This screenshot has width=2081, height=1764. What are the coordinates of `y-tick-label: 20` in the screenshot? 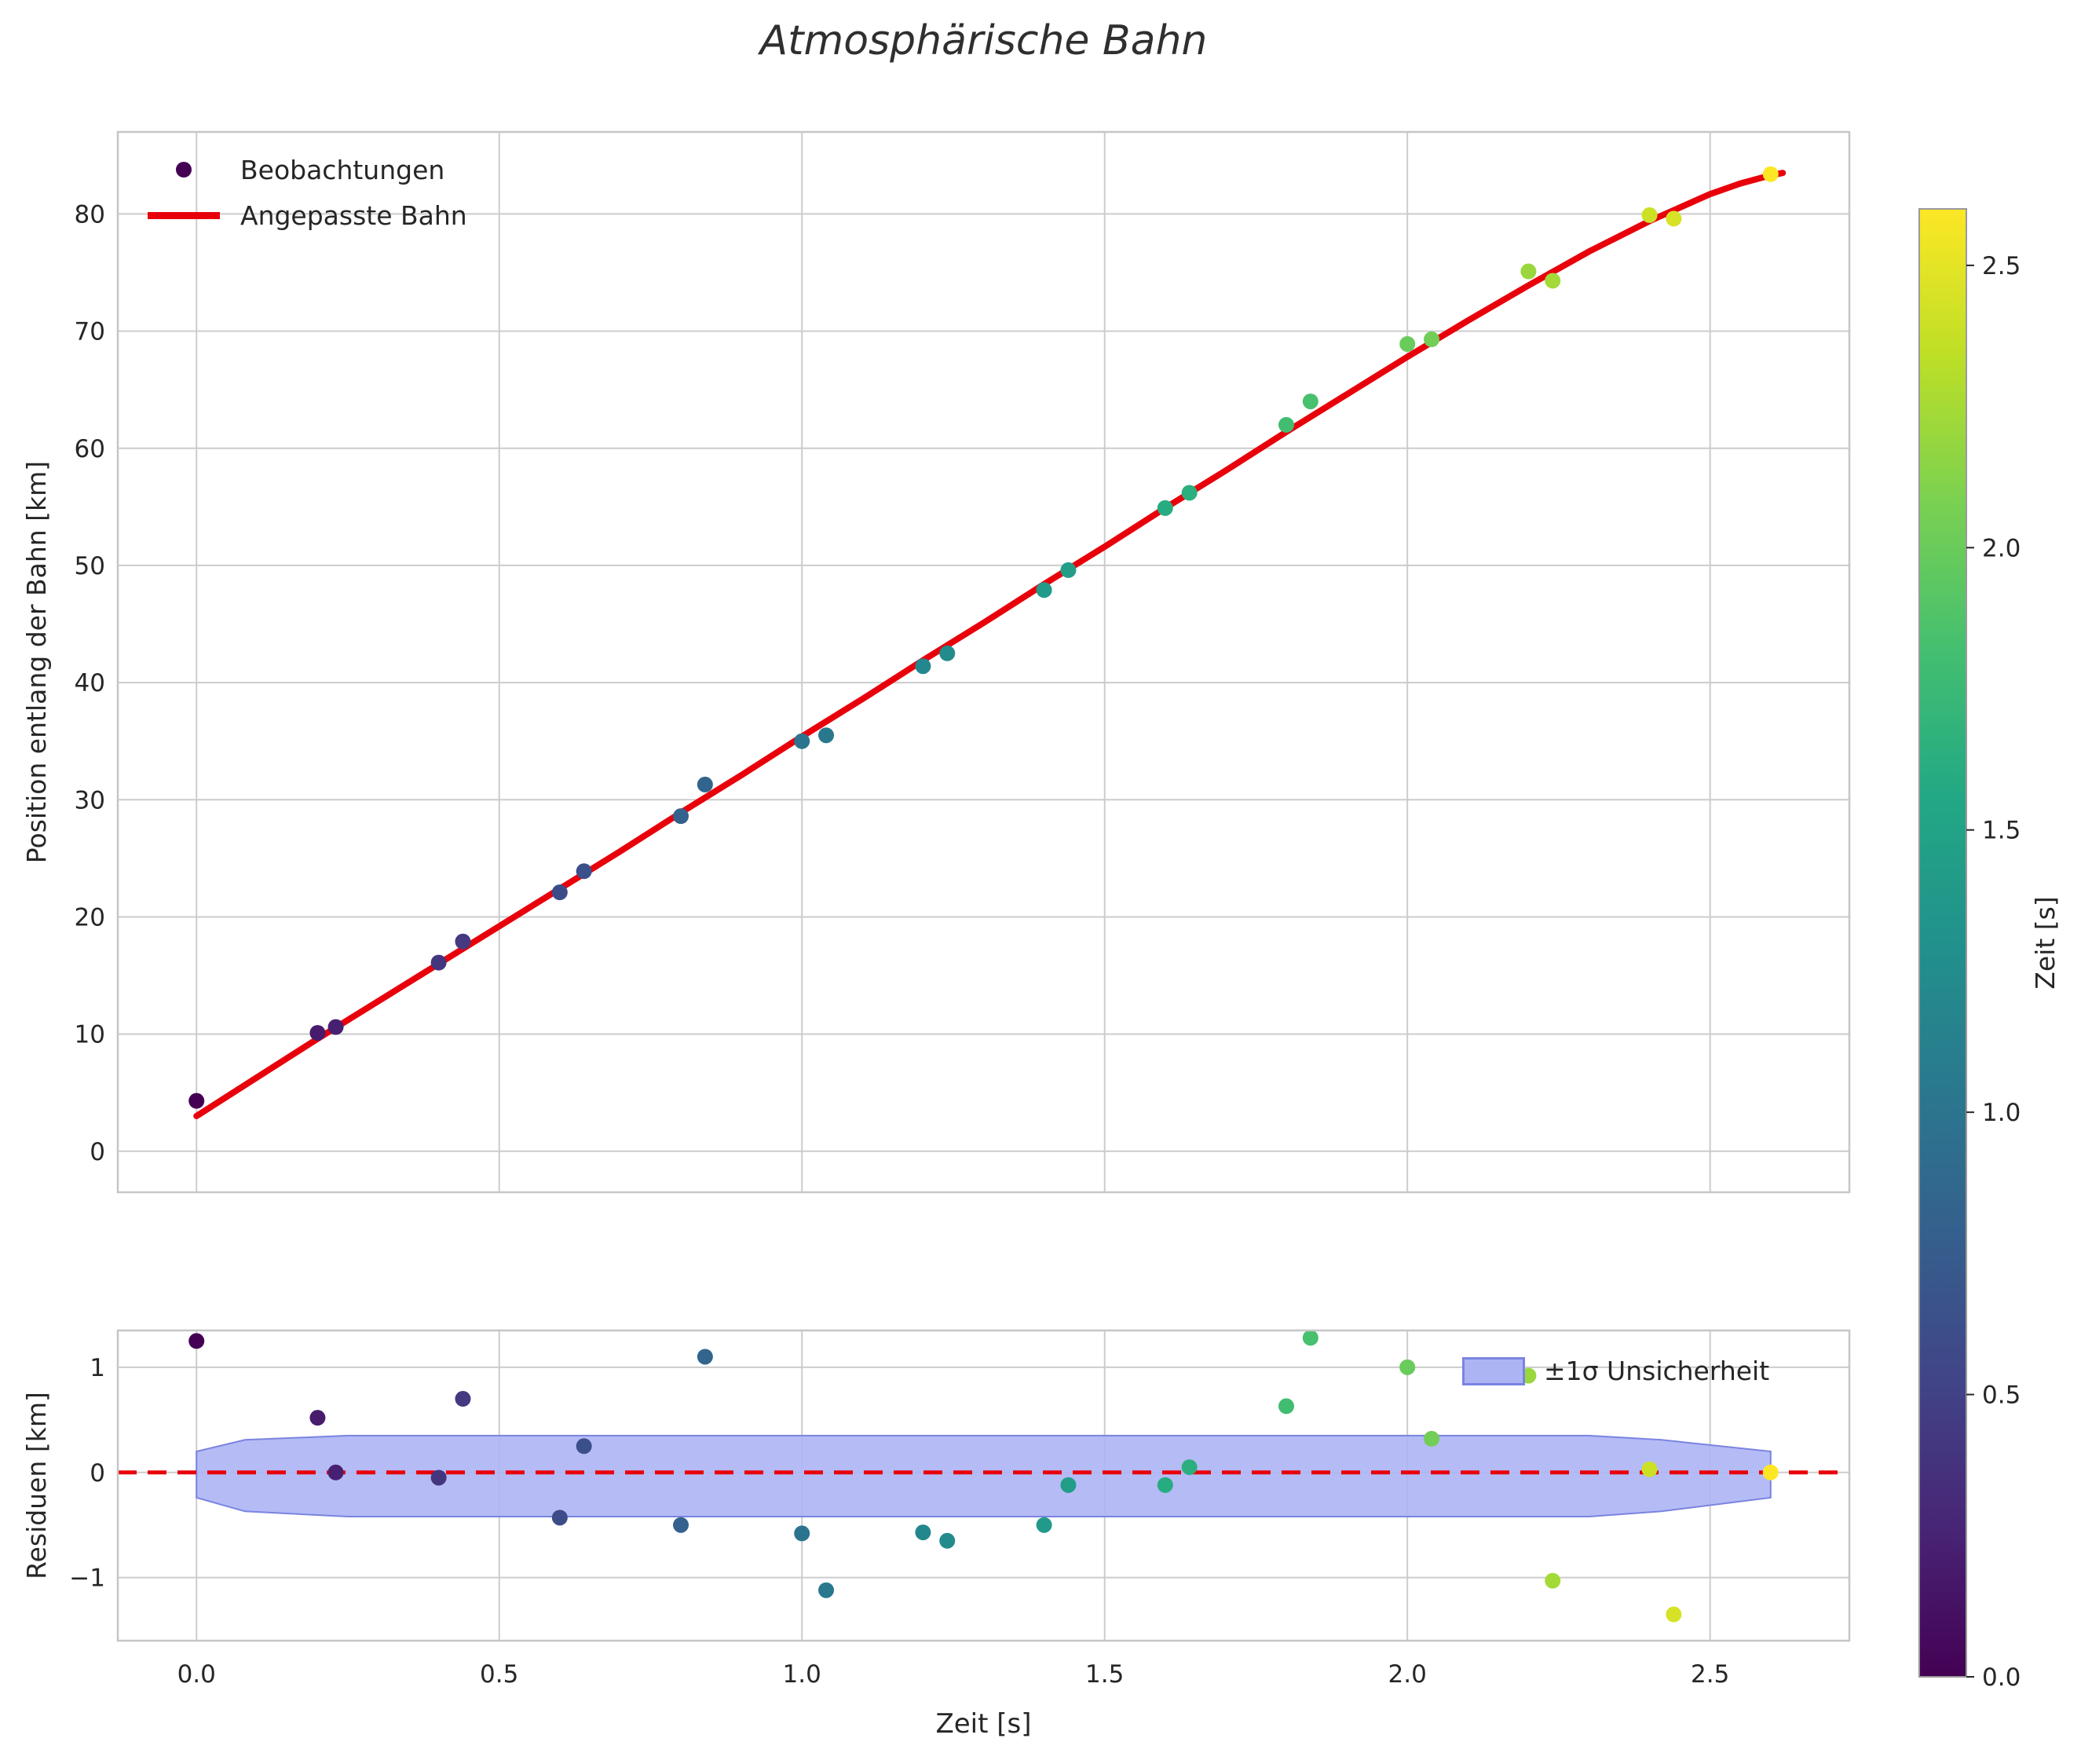 It's located at (90, 917).